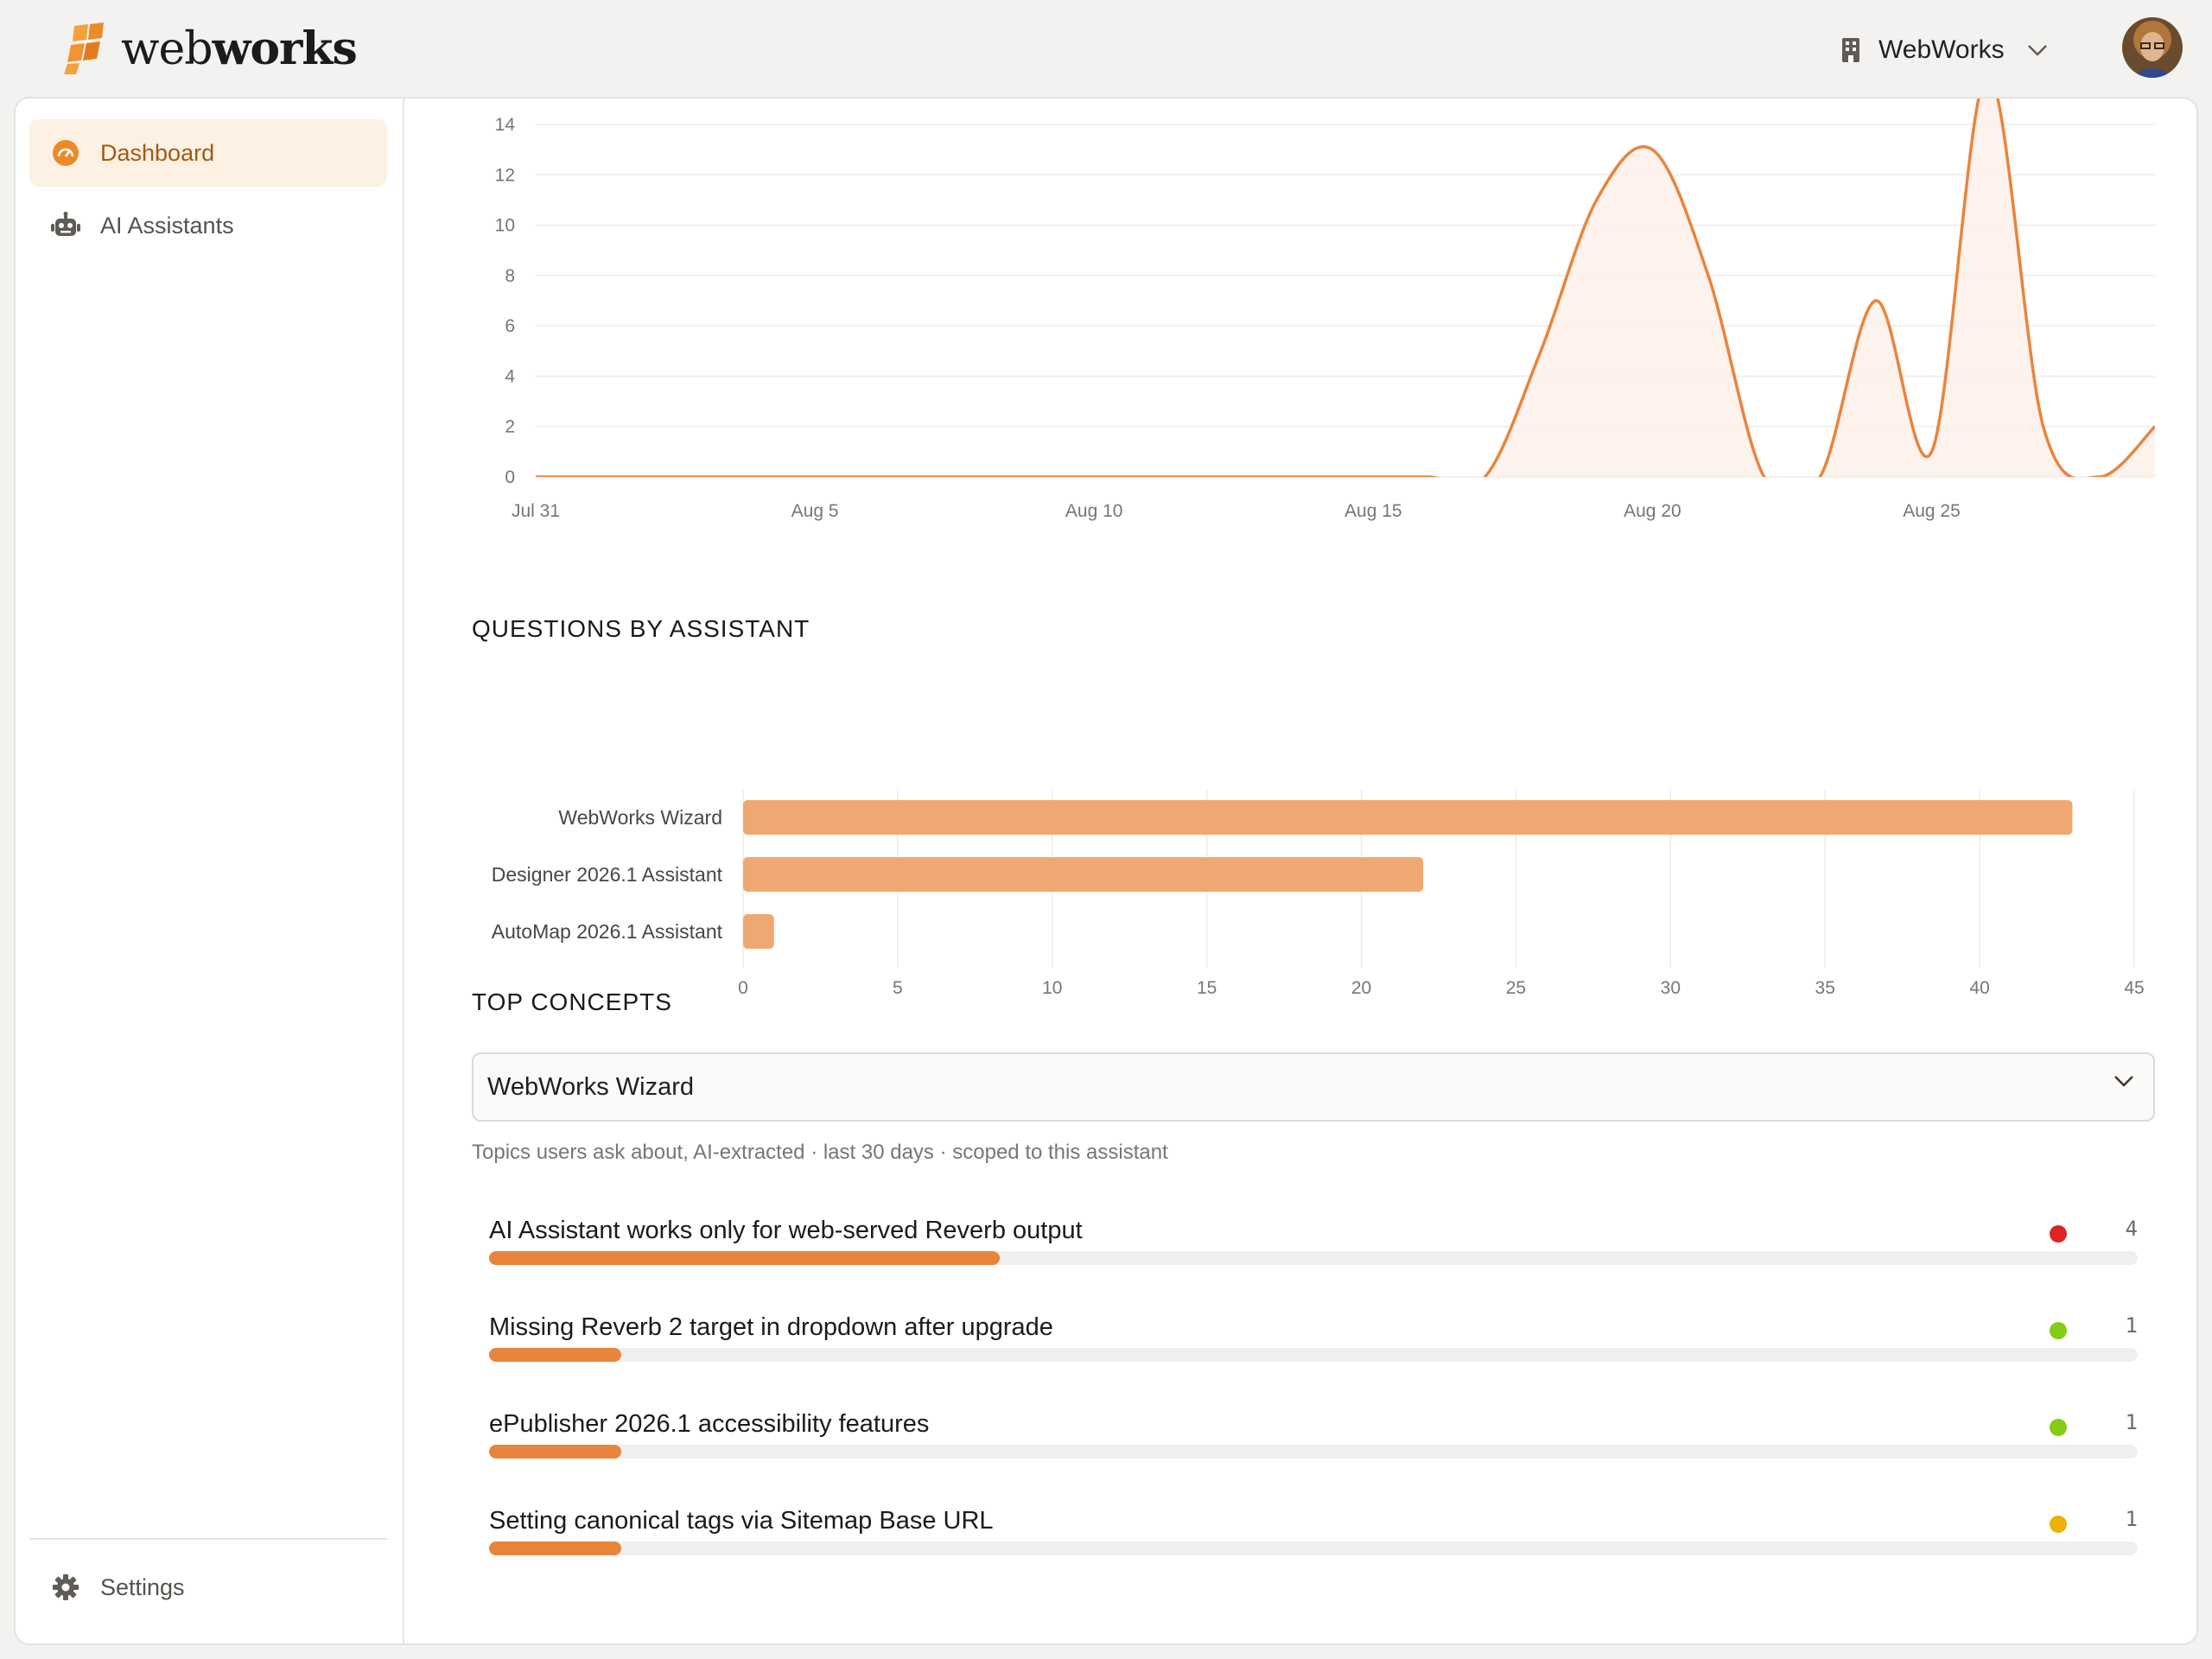 The height and width of the screenshot is (1659, 2212). I want to click on category-label: AutoMap 2026.1 Assistant, so click(607, 932).